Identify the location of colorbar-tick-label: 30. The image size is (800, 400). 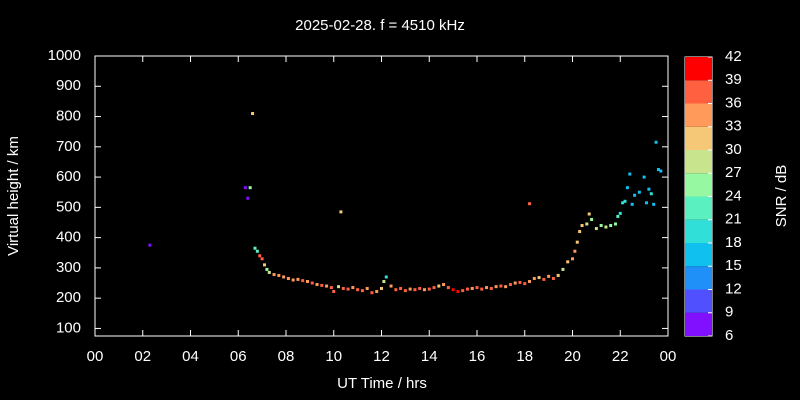
(733, 149).